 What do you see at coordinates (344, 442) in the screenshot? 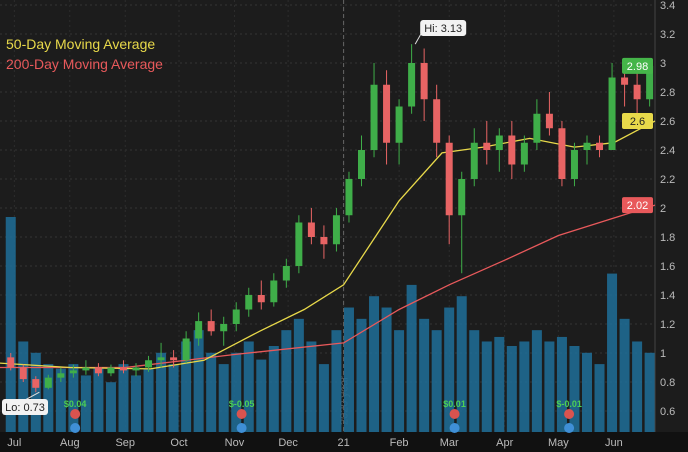
I see `x-axis-band` at bounding box center [344, 442].